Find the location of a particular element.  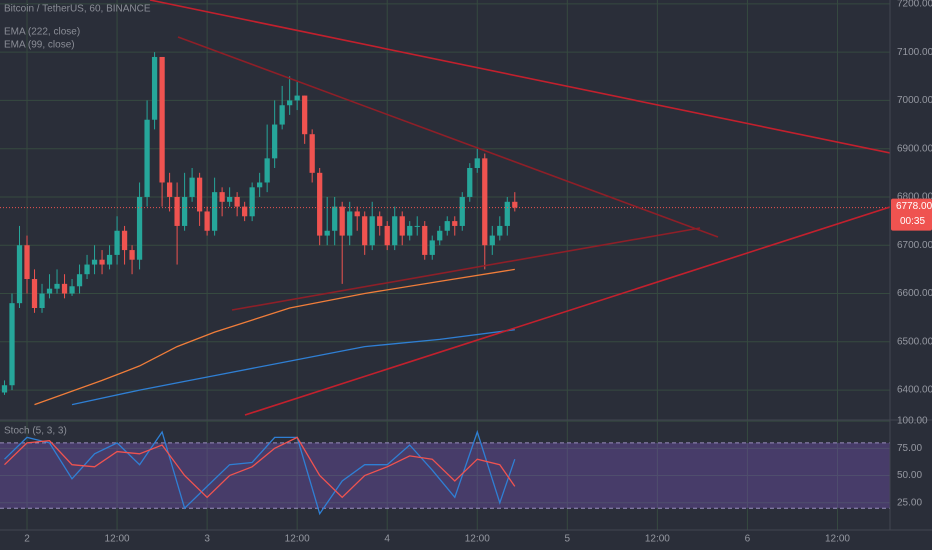

y-tick-label: 7000.00 is located at coordinates (914, 100).